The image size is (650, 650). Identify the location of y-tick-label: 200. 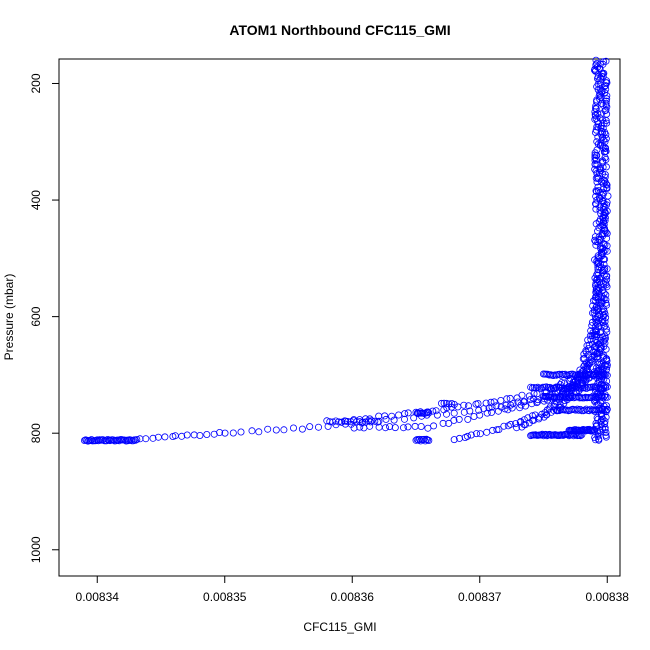
(36, 83).